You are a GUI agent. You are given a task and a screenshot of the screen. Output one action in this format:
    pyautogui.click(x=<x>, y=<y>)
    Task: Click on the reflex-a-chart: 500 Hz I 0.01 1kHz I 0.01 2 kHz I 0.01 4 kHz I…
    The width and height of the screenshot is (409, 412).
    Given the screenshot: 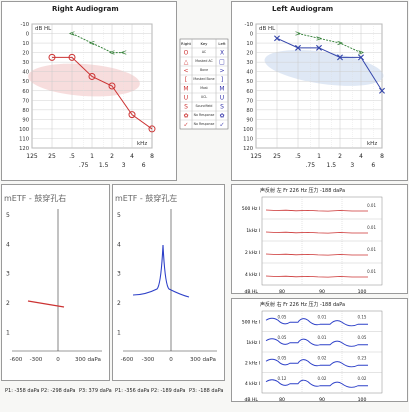 What is the action you would take?
    pyautogui.click(x=312, y=244)
    